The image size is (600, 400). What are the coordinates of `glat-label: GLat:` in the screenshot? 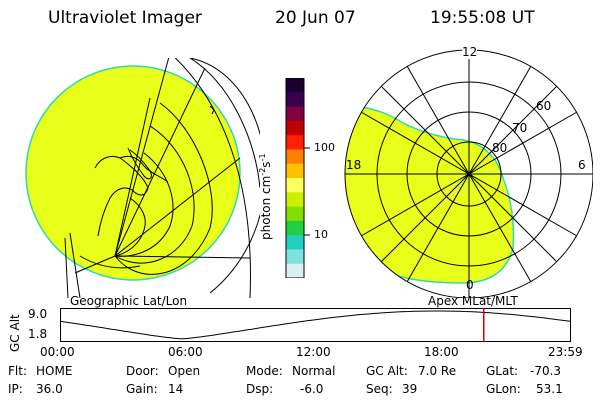 It's located at (502, 371).